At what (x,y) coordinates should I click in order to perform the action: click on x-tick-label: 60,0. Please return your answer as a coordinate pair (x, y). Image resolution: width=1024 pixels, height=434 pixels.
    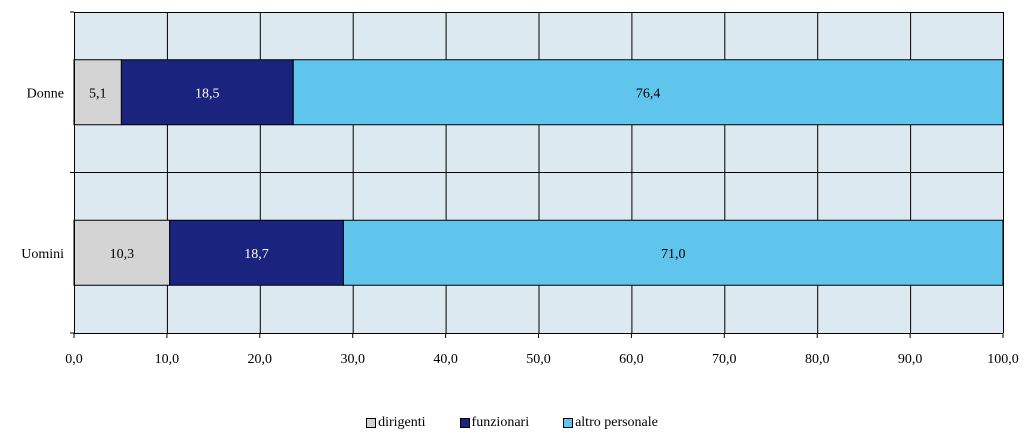
    Looking at the image, I should click on (631, 359).